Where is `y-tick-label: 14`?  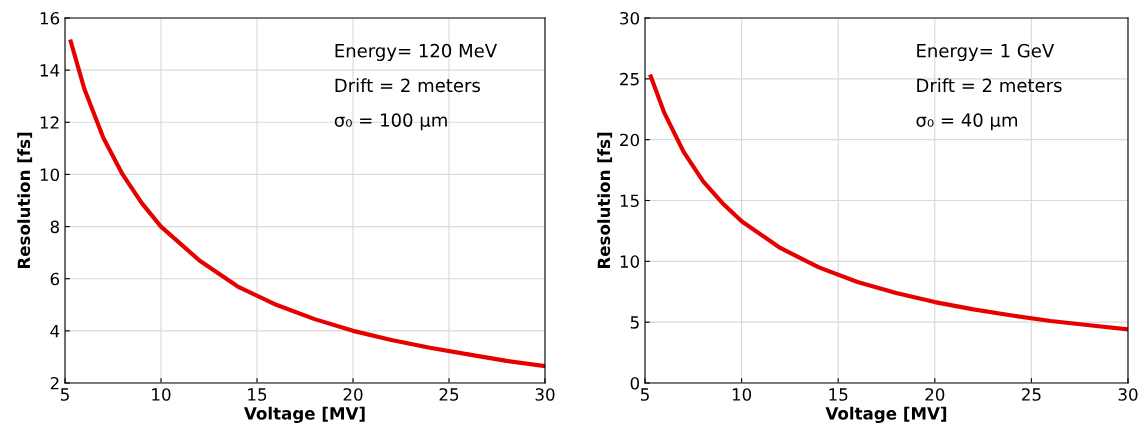 y-tick-label: 14 is located at coordinates (50, 70).